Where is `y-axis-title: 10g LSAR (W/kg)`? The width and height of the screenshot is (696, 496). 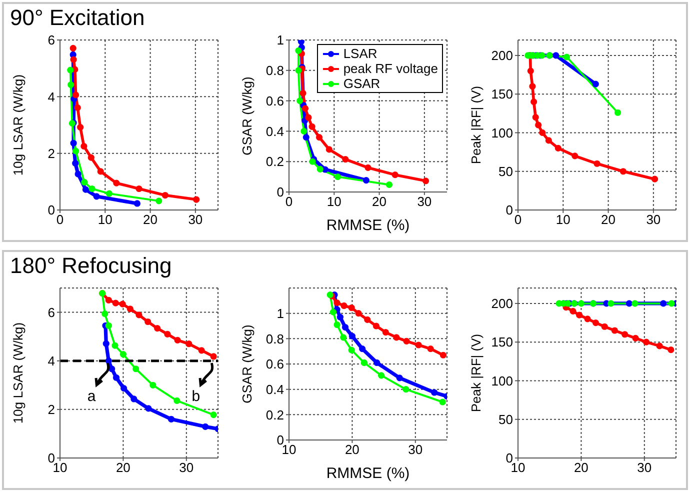
y-axis-title: 10g LSAR (W/kg) is located at coordinates (18, 373).